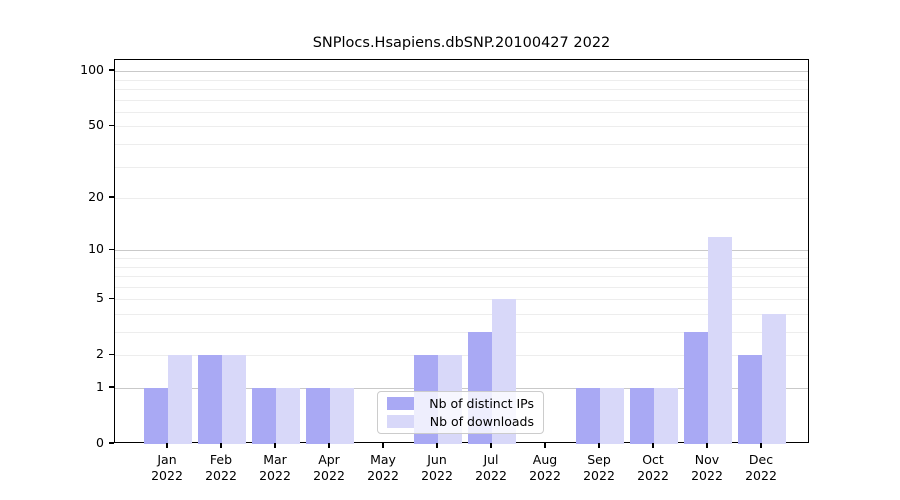  I want to click on y-tick-label: 20, so click(96, 197).